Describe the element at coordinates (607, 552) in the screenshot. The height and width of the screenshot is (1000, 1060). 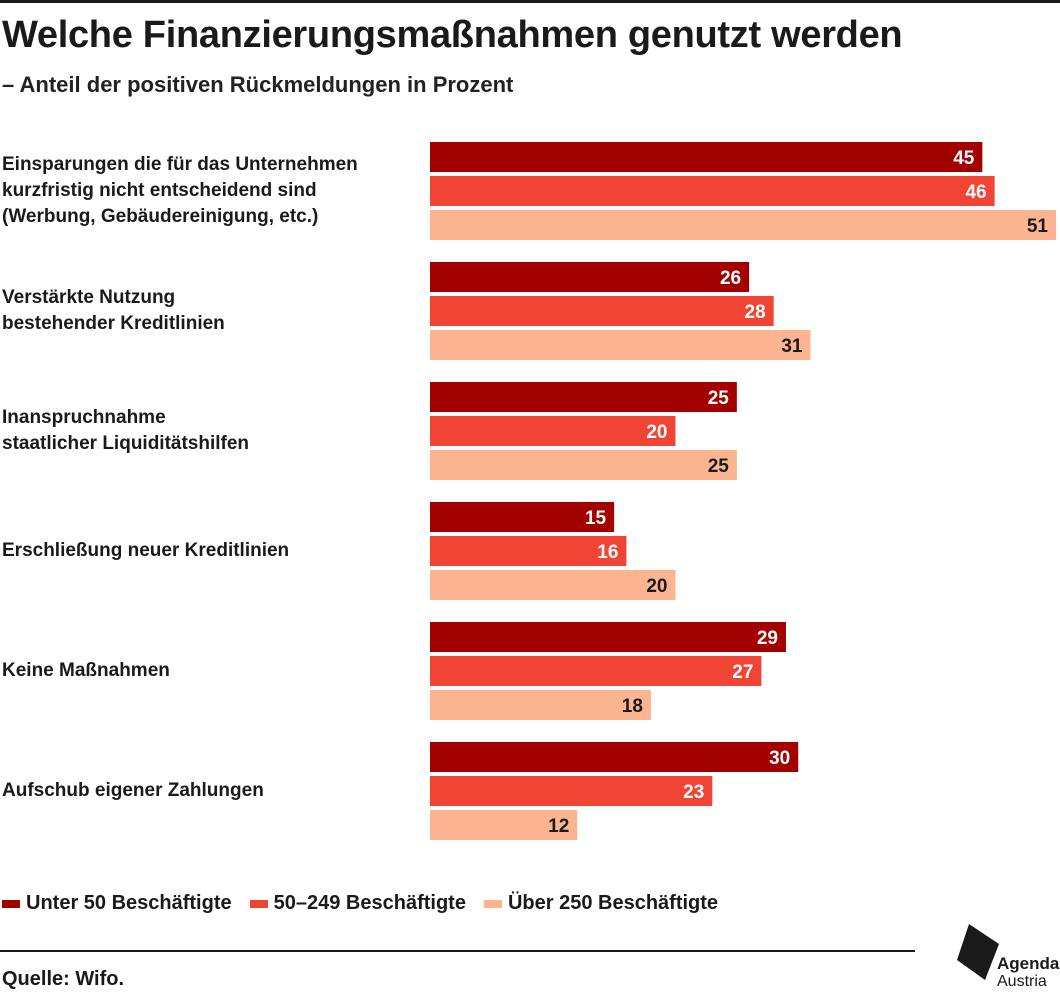
I see `data-label-cat4-series2: 16` at that location.